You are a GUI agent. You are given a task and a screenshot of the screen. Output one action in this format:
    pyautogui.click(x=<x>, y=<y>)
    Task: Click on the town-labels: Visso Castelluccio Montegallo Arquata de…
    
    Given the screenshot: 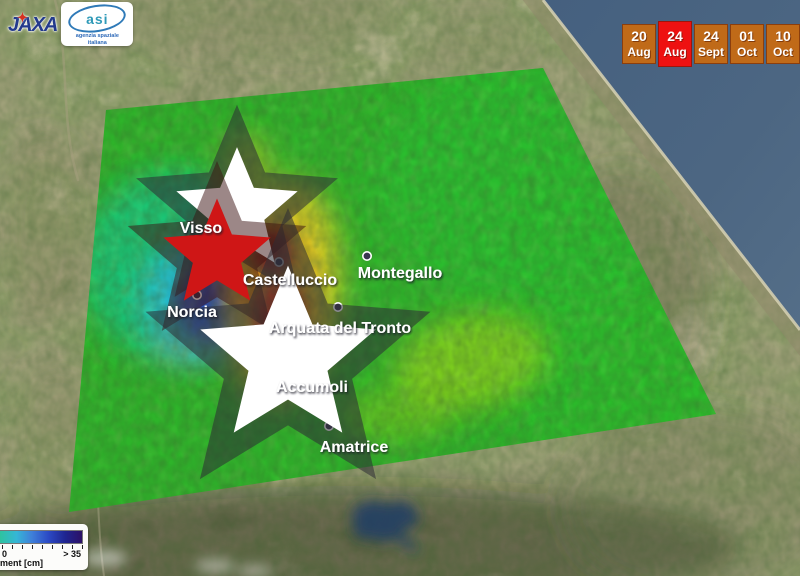 What is the action you would take?
    pyautogui.click(x=304, y=338)
    